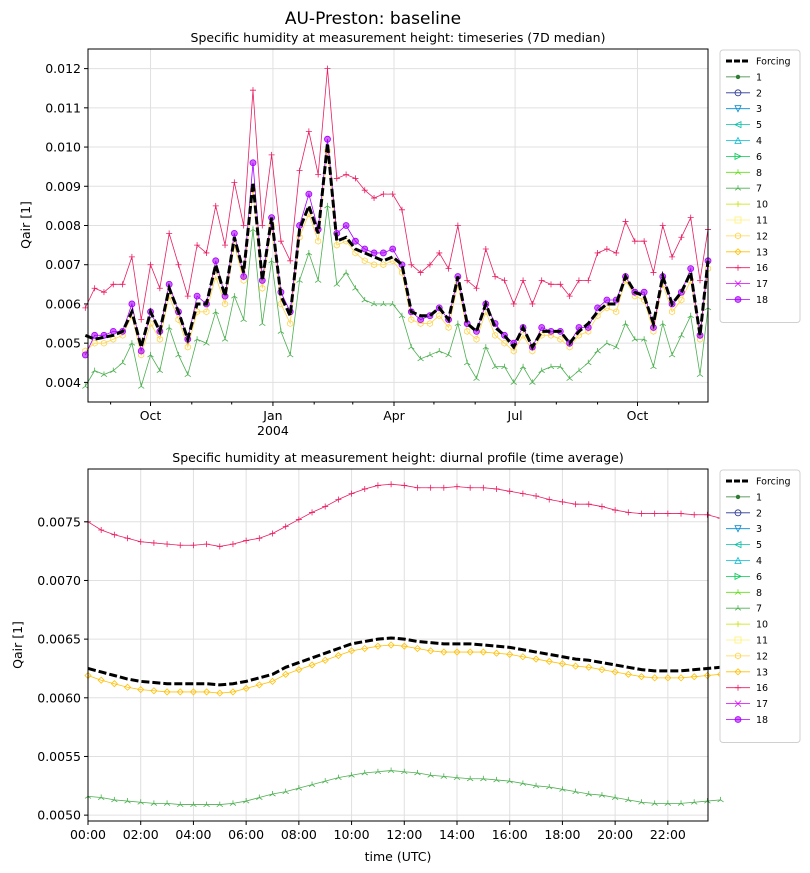  What do you see at coordinates (773, 482) in the screenshot?
I see `legend-label: Forcing` at bounding box center [773, 482].